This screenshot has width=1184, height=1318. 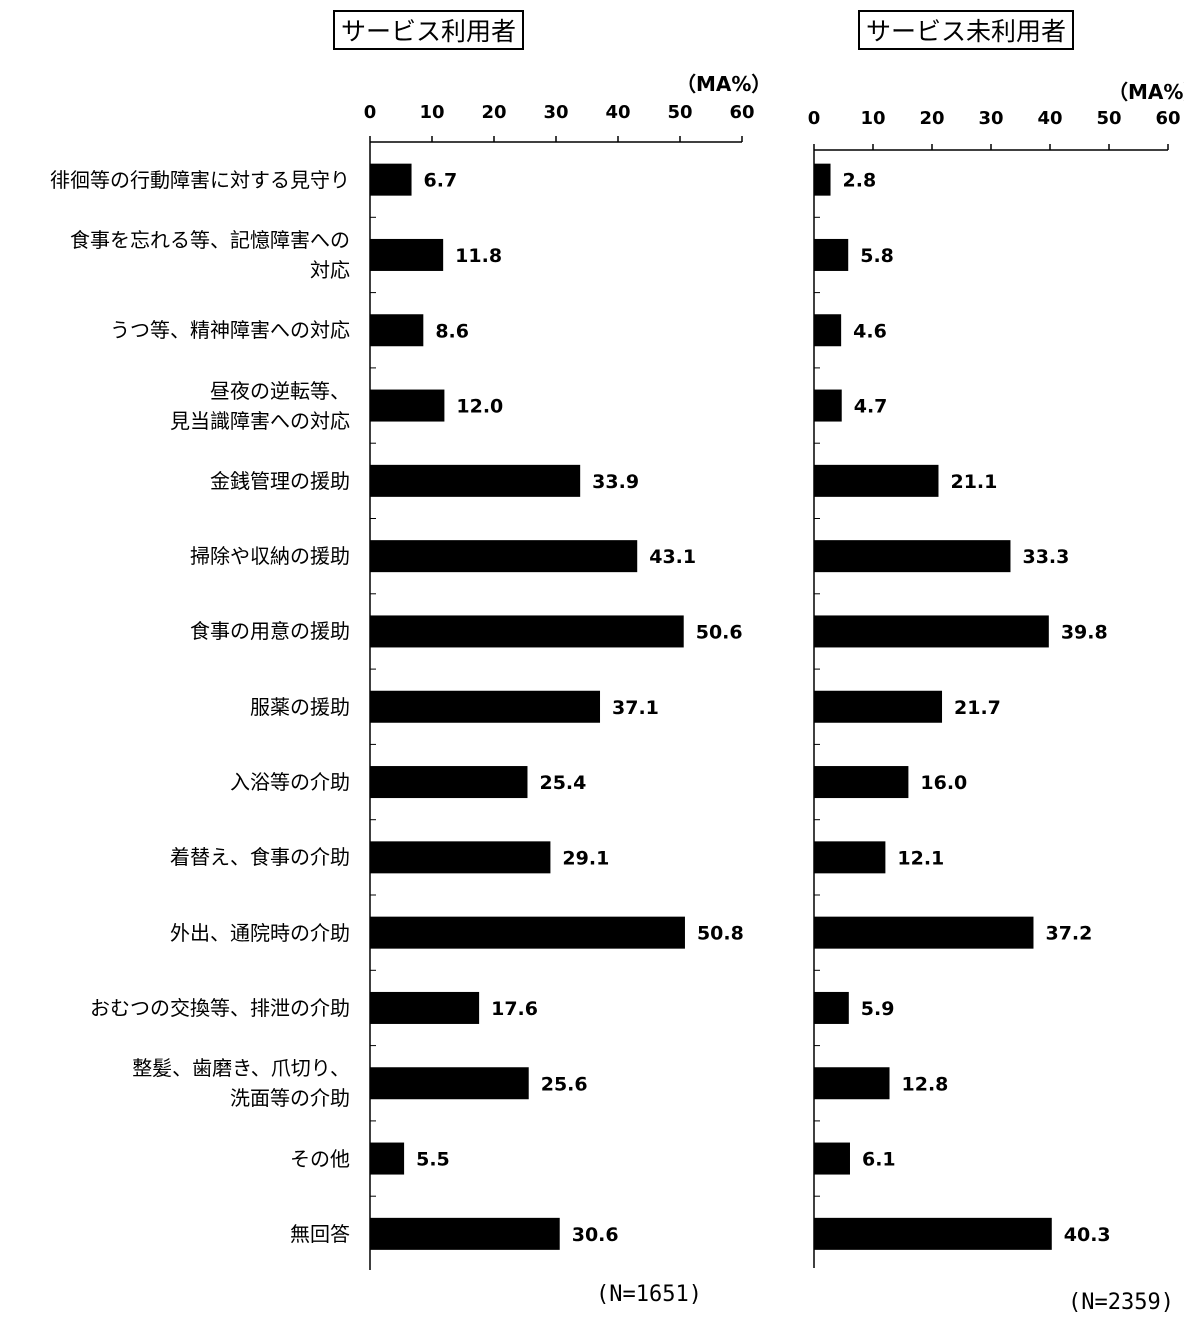 What do you see at coordinates (1108, 118) in the screenshot?
I see `right-tick-label: 50` at bounding box center [1108, 118].